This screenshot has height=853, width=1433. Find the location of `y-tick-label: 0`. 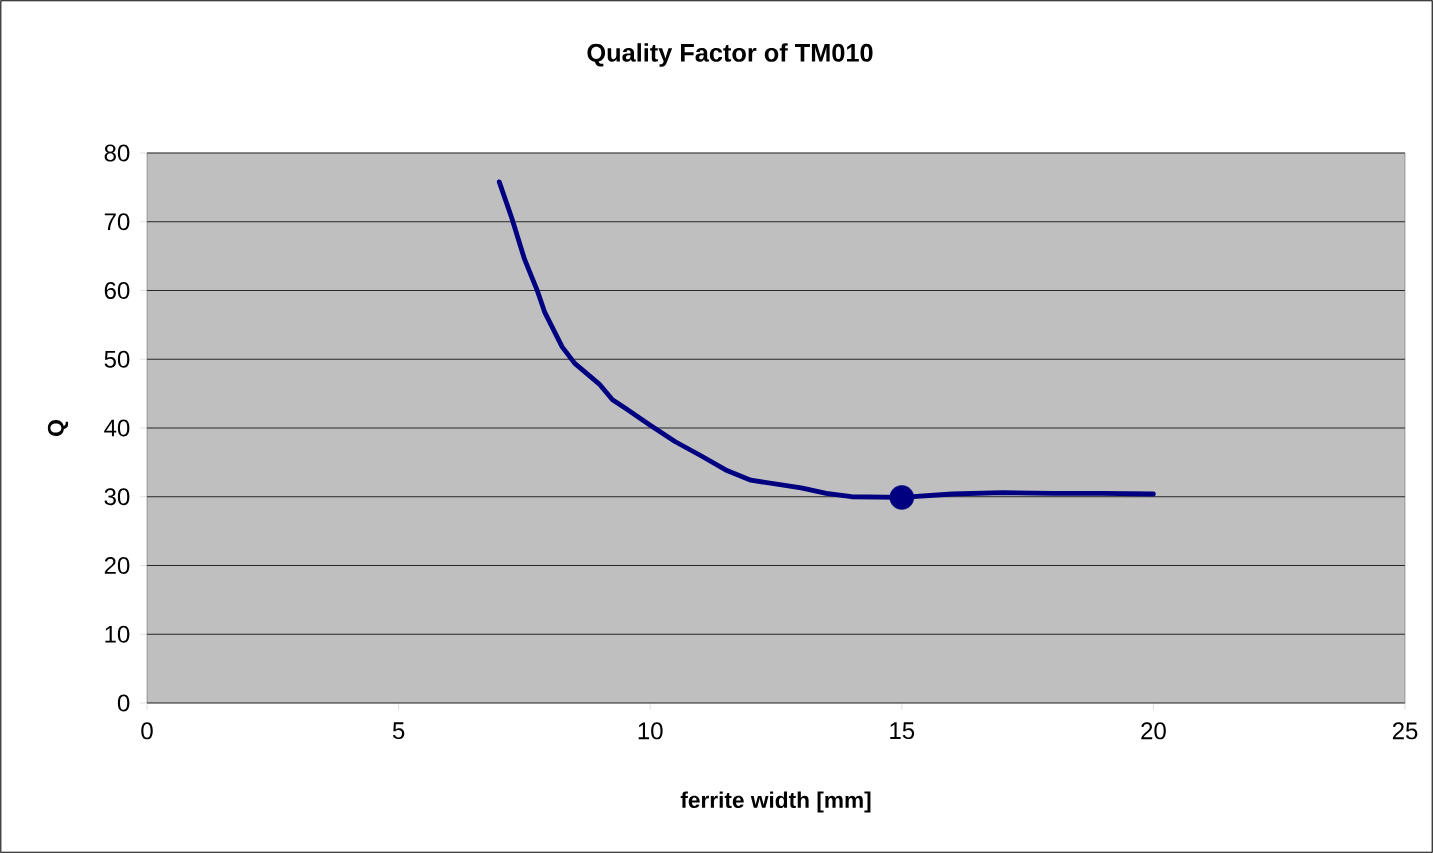

y-tick-label: 0 is located at coordinates (123, 703).